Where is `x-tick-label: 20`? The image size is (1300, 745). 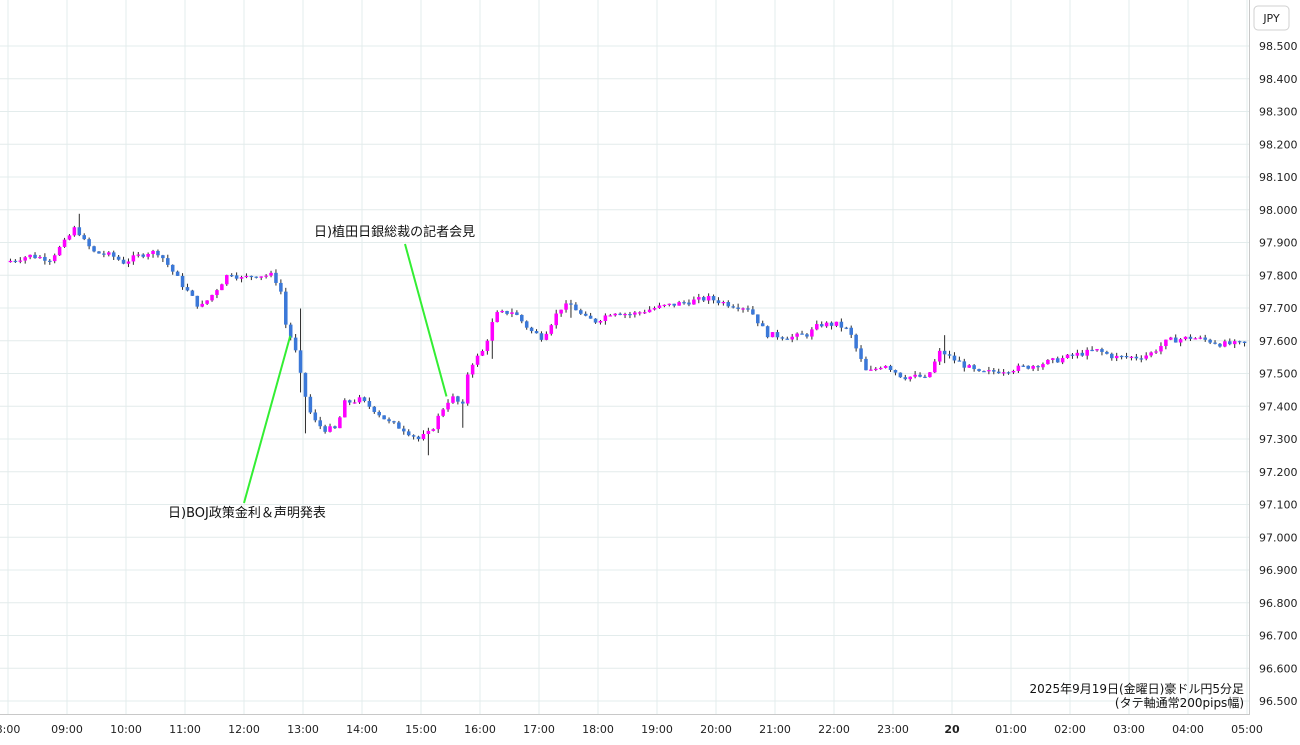 x-tick-label: 20 is located at coordinates (952, 729).